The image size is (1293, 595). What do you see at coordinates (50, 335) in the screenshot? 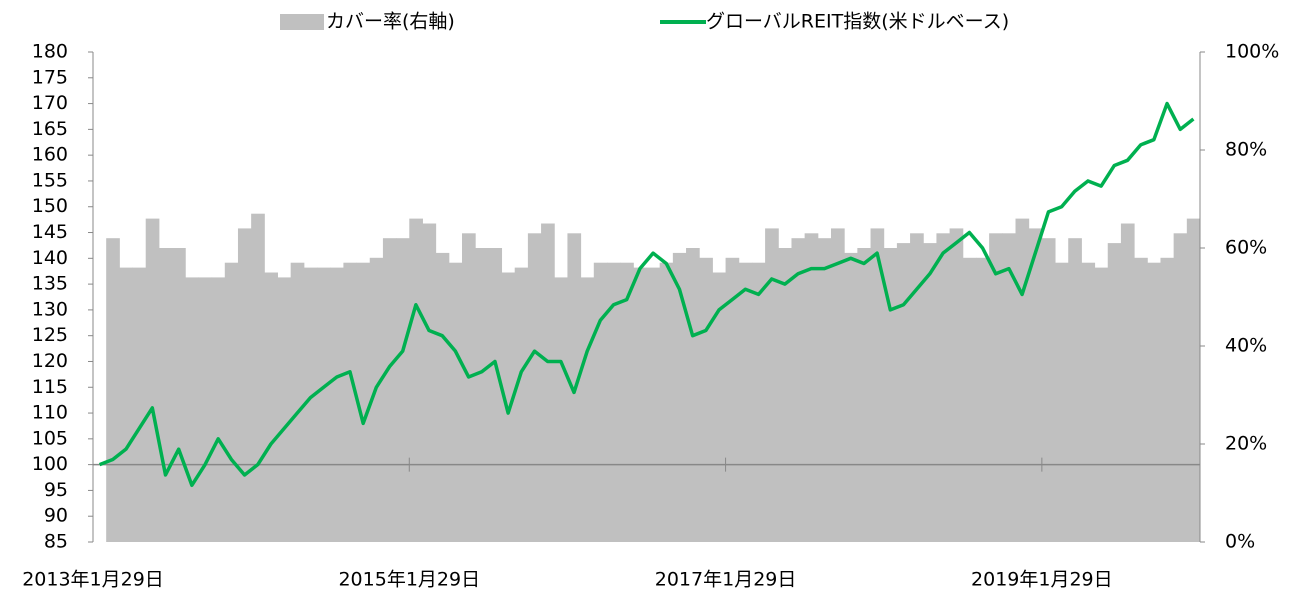
I see `y-tick-label: 125` at bounding box center [50, 335].